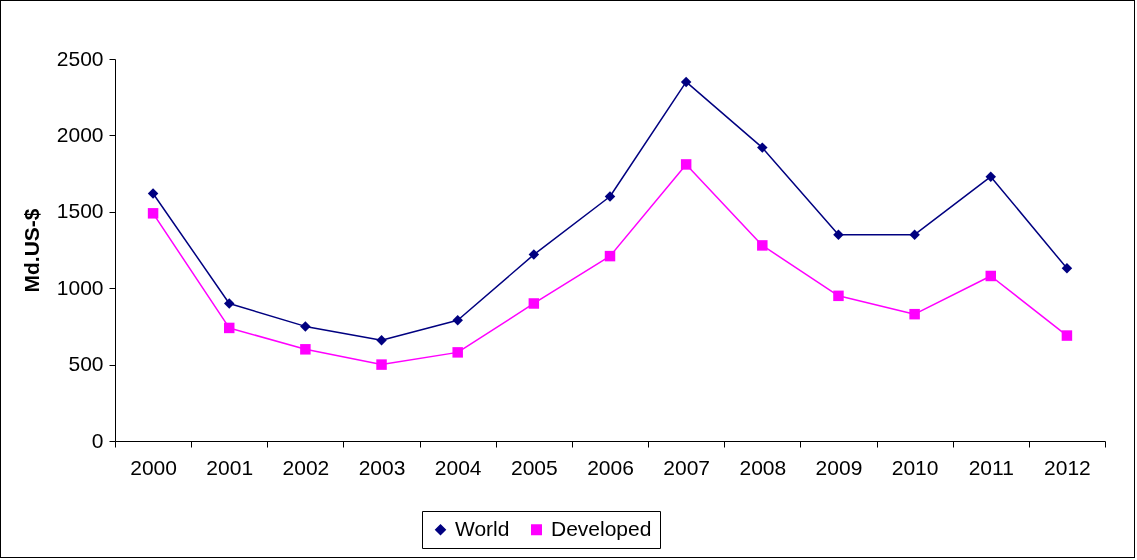  What do you see at coordinates (97, 440) in the screenshot?
I see `y-tick-label: 0` at bounding box center [97, 440].